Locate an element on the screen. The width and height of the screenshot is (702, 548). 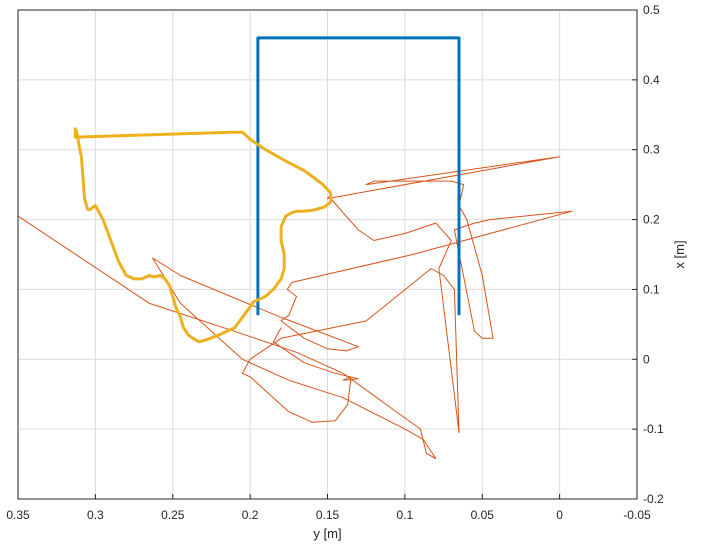
x-tick-label: 0.1 is located at coordinates (405, 515).